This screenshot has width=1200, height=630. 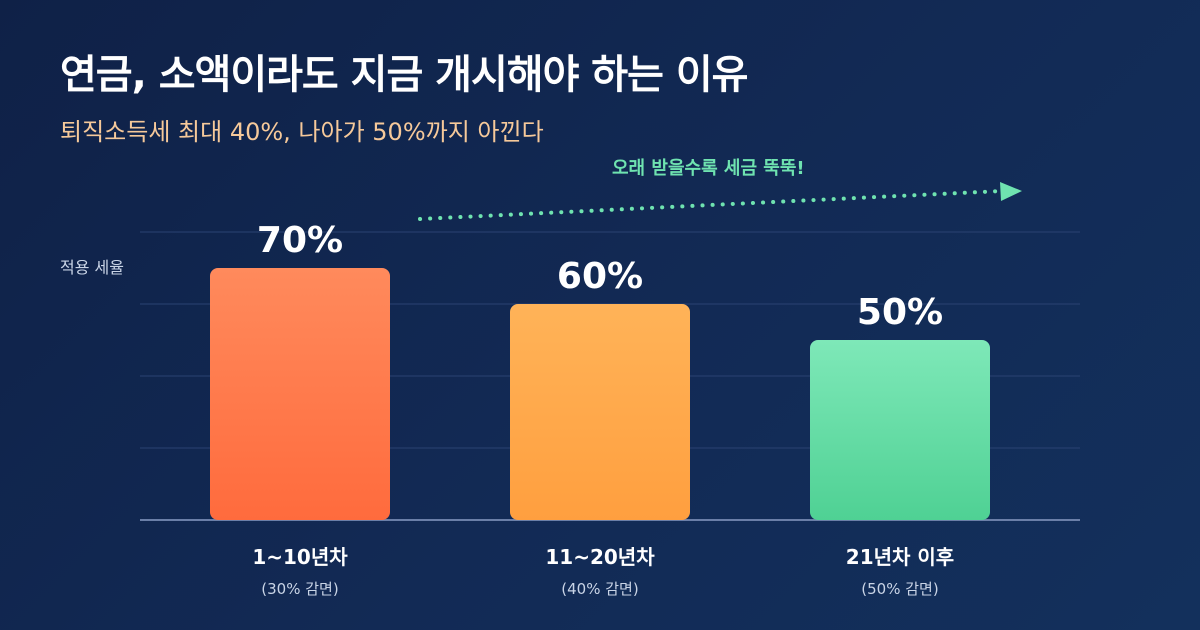 What do you see at coordinates (711, 205) in the screenshot?
I see `trend-arrow-line` at bounding box center [711, 205].